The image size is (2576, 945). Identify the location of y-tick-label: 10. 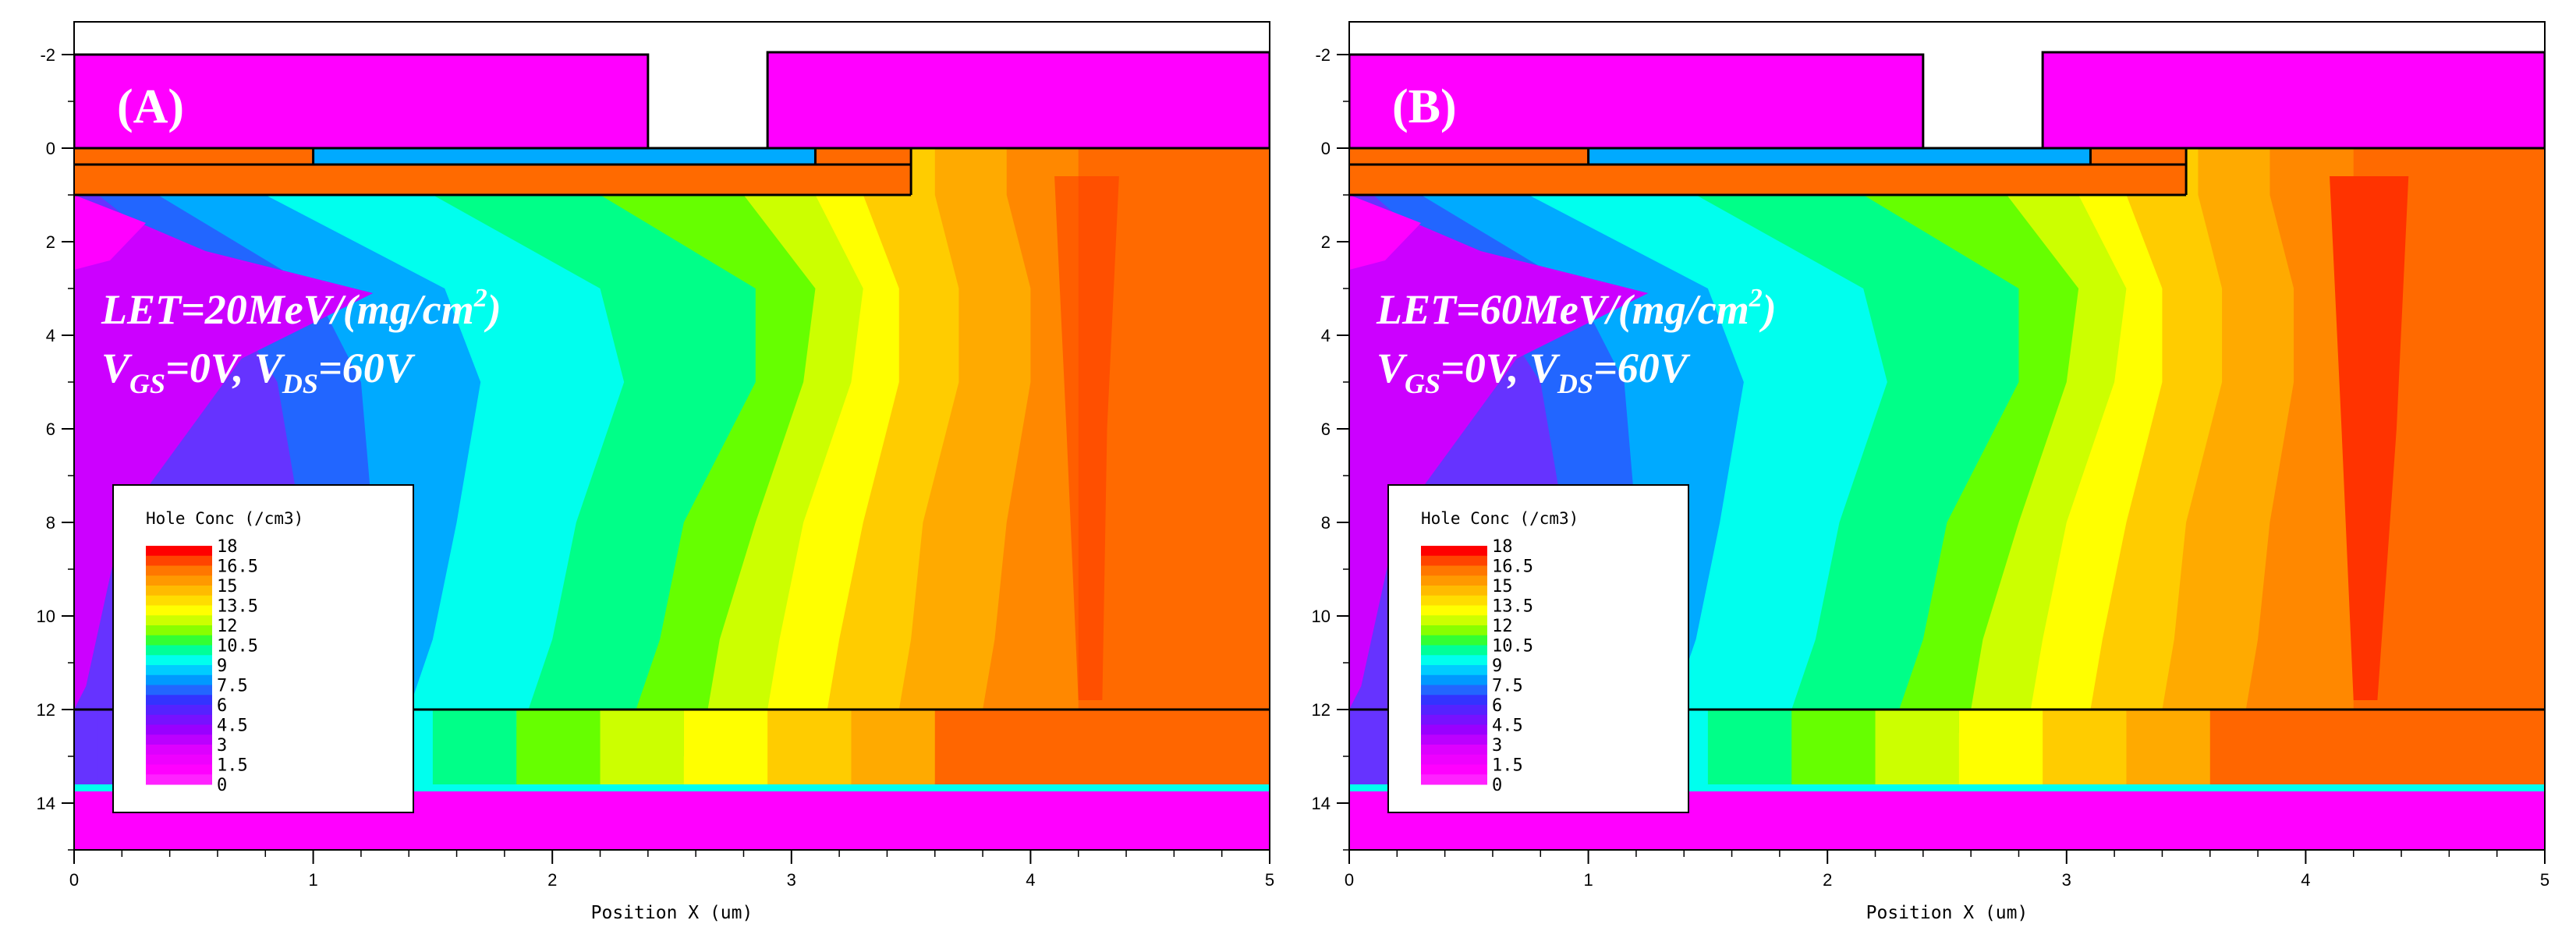
(46, 616).